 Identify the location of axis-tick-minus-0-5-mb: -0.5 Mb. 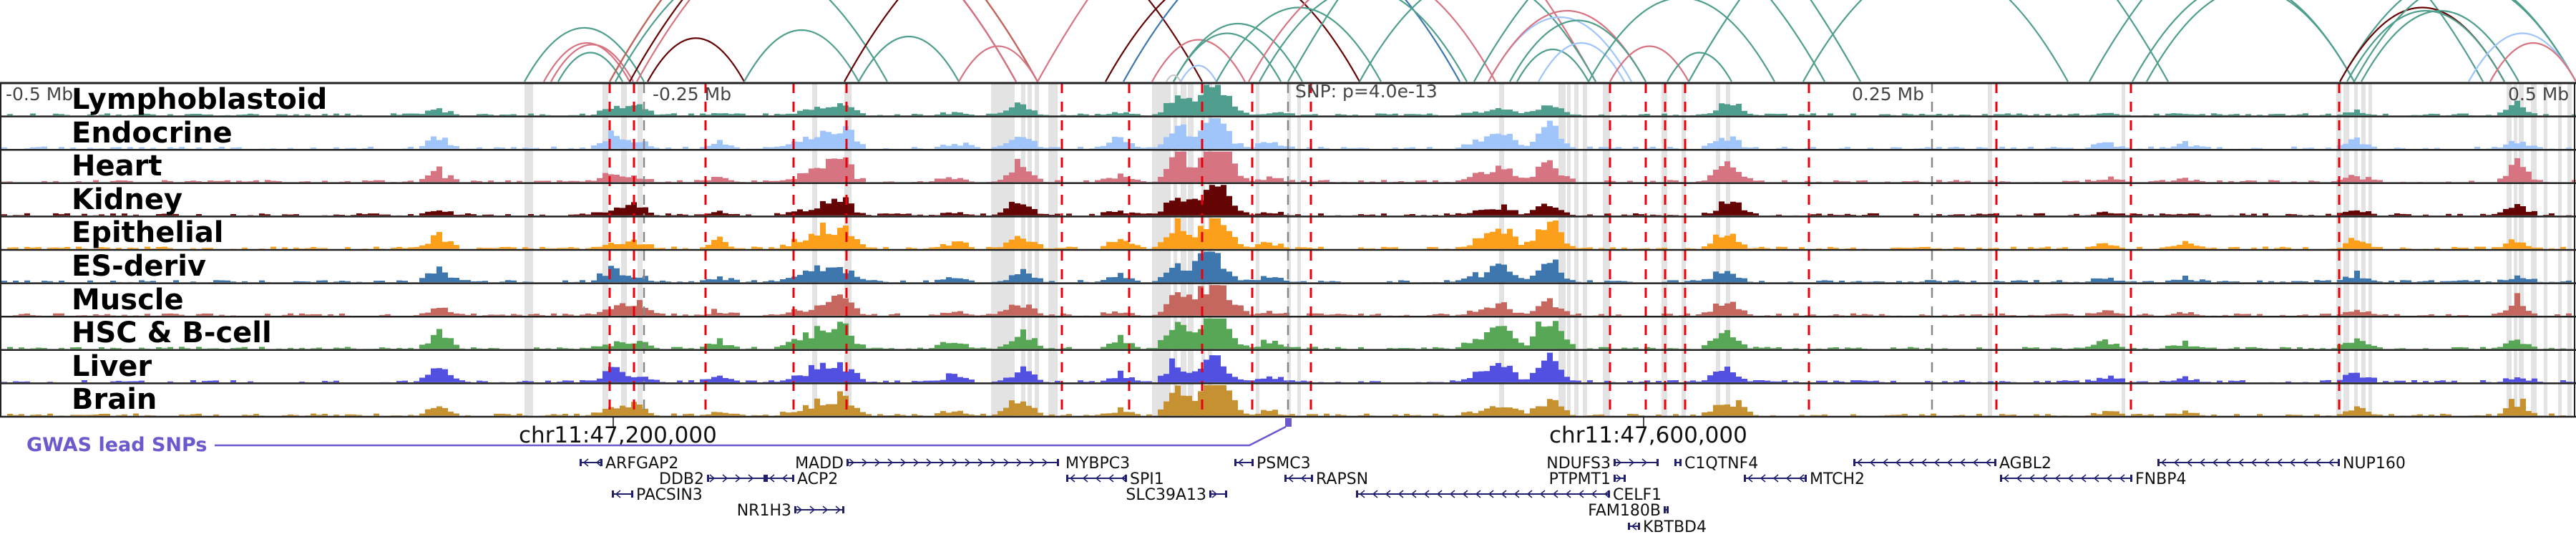
(39, 94).